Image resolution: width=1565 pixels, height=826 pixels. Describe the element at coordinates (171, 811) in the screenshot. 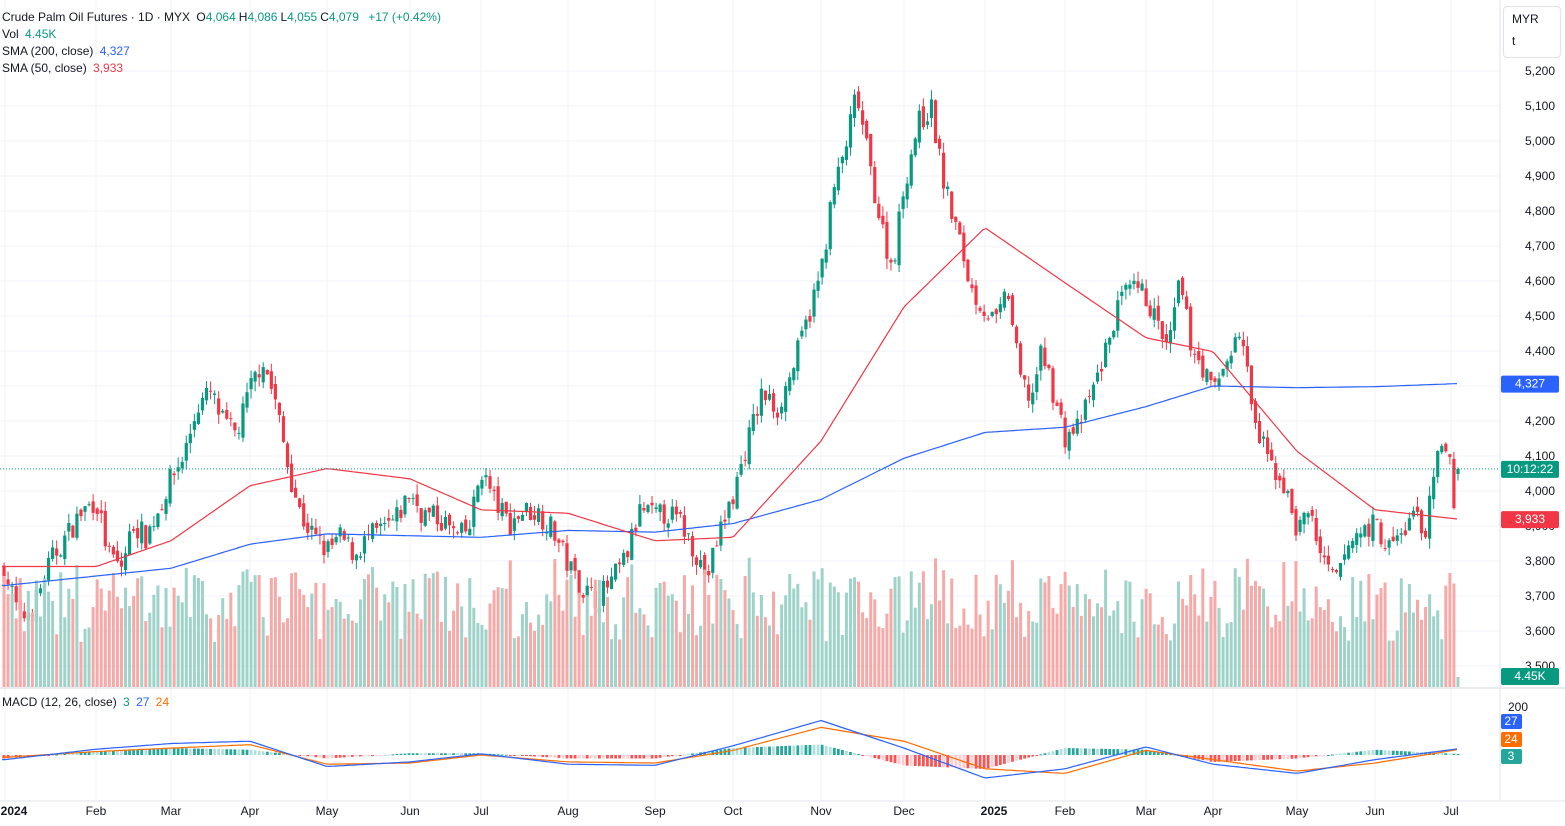

I see `x-tick-label: Mar` at that location.